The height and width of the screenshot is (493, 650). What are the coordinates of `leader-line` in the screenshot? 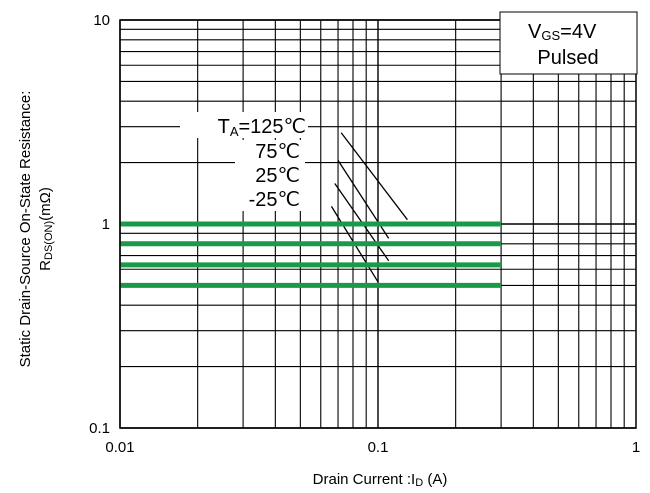 It's located at (374, 176).